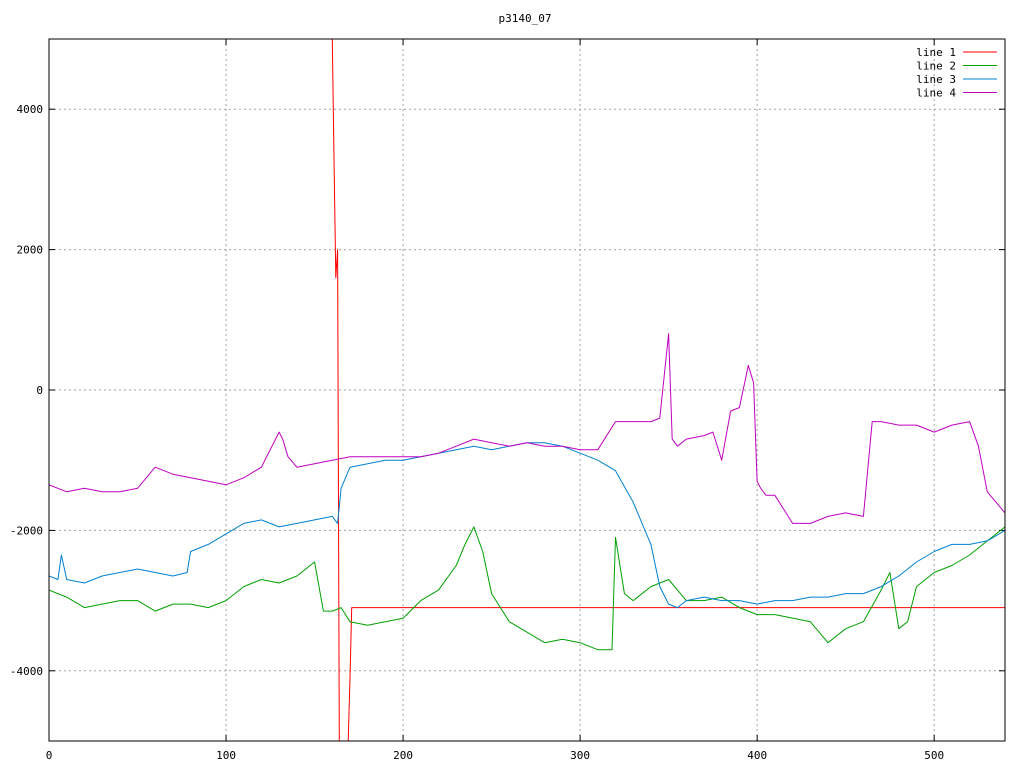 This screenshot has width=1024, height=768. I want to click on y-tick-label: 2000, so click(30, 250).